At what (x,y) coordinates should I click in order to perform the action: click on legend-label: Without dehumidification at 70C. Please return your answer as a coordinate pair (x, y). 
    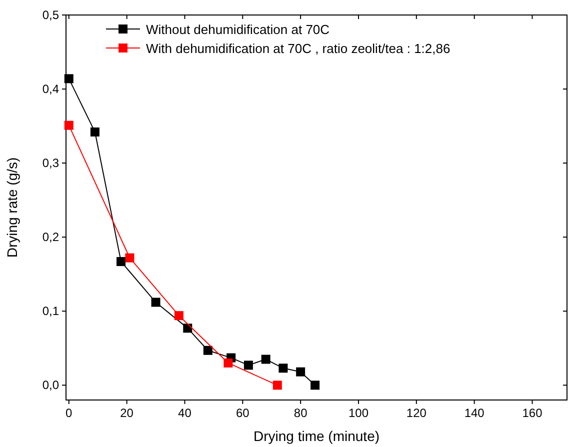
    Looking at the image, I should click on (238, 29).